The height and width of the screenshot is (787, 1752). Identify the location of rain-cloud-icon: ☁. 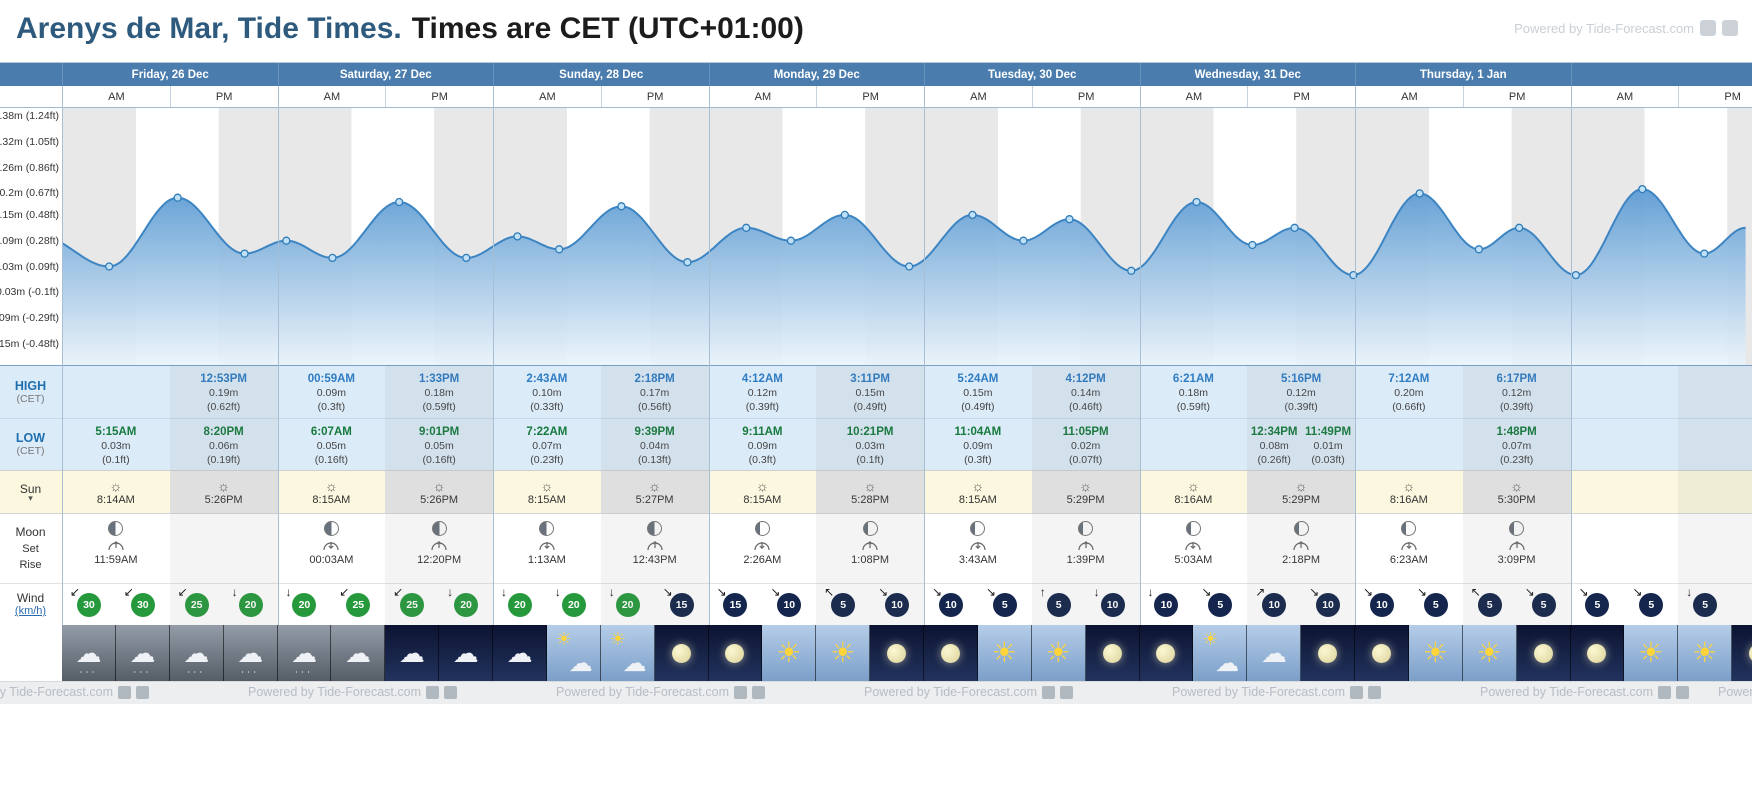
(303, 653).